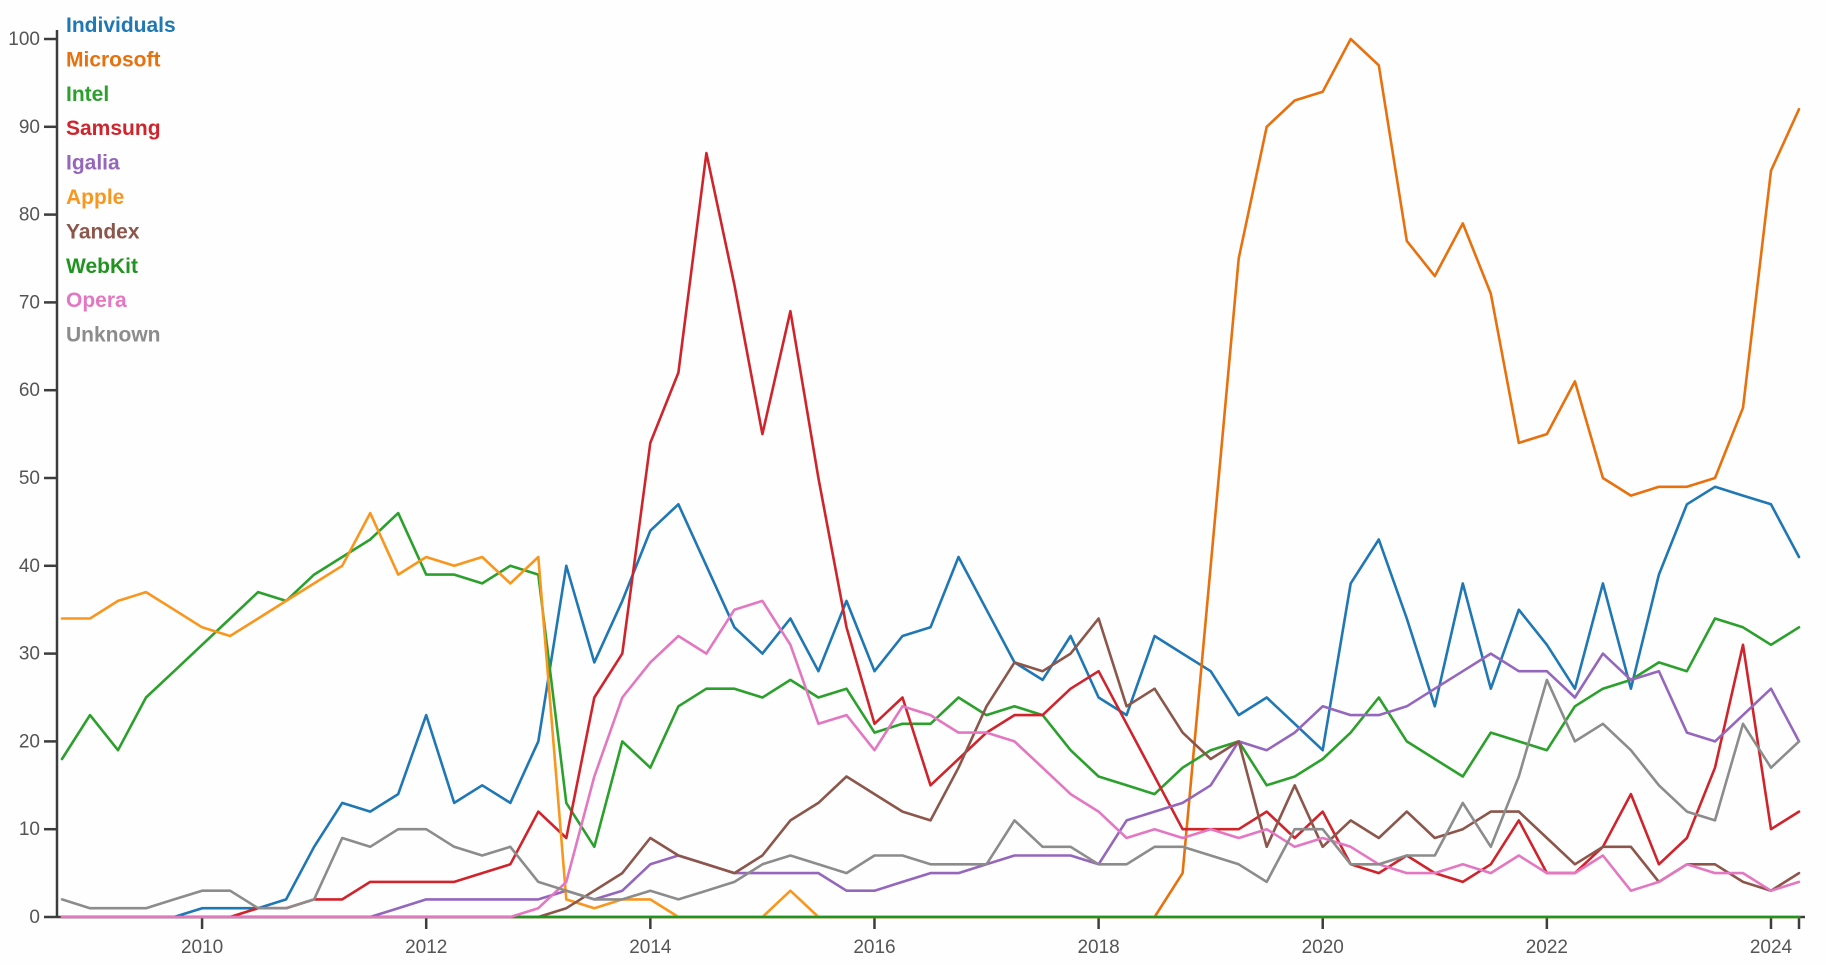  What do you see at coordinates (113, 59) in the screenshot?
I see `legend-item-microsoft: Microsoft` at bounding box center [113, 59].